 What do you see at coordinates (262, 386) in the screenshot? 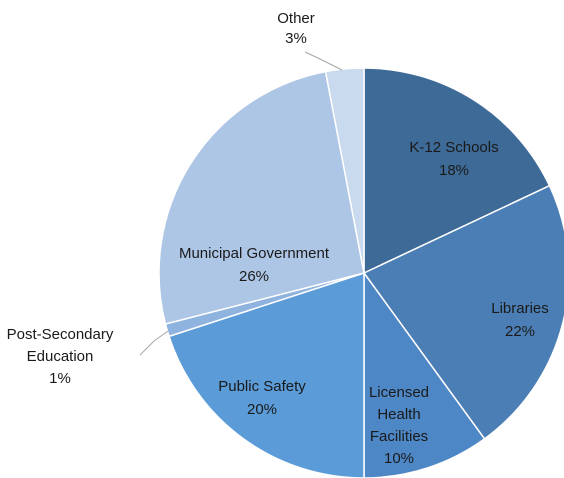
I see `slice-label-public-safety: Public Safety` at bounding box center [262, 386].